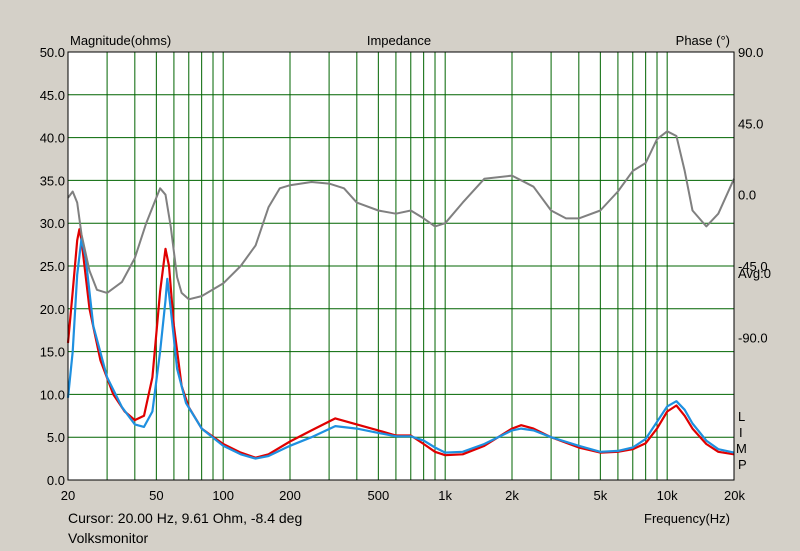 Image resolution: width=800 pixels, height=551 pixels. What do you see at coordinates (600, 495) in the screenshot?
I see `x-tick-label: 5k` at bounding box center [600, 495].